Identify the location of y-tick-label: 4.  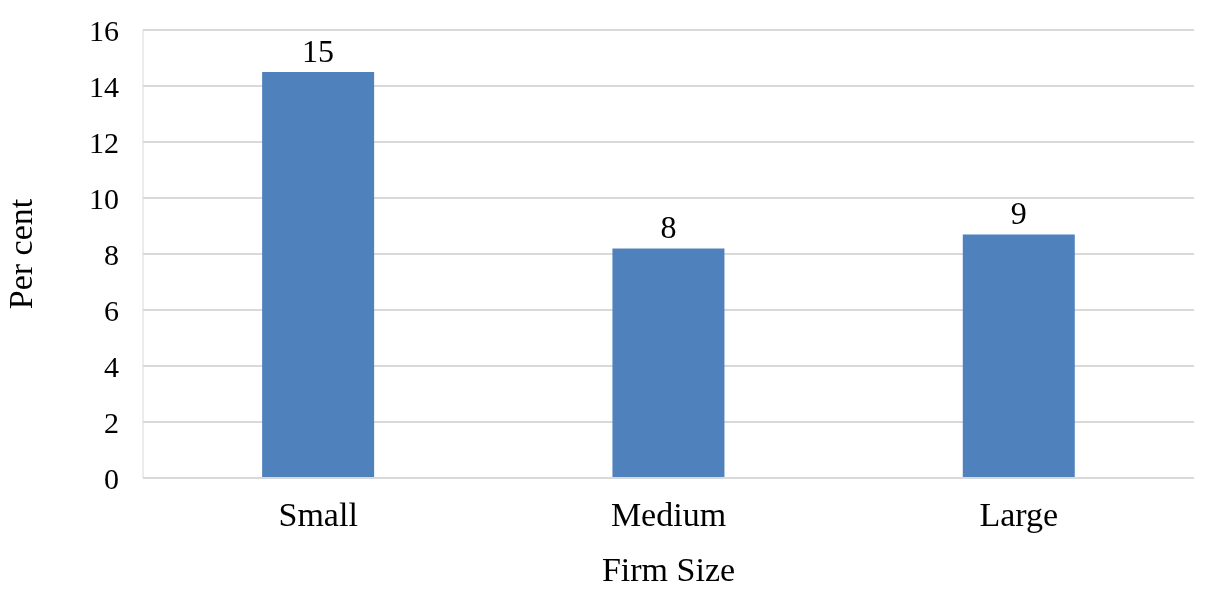
(111, 366).